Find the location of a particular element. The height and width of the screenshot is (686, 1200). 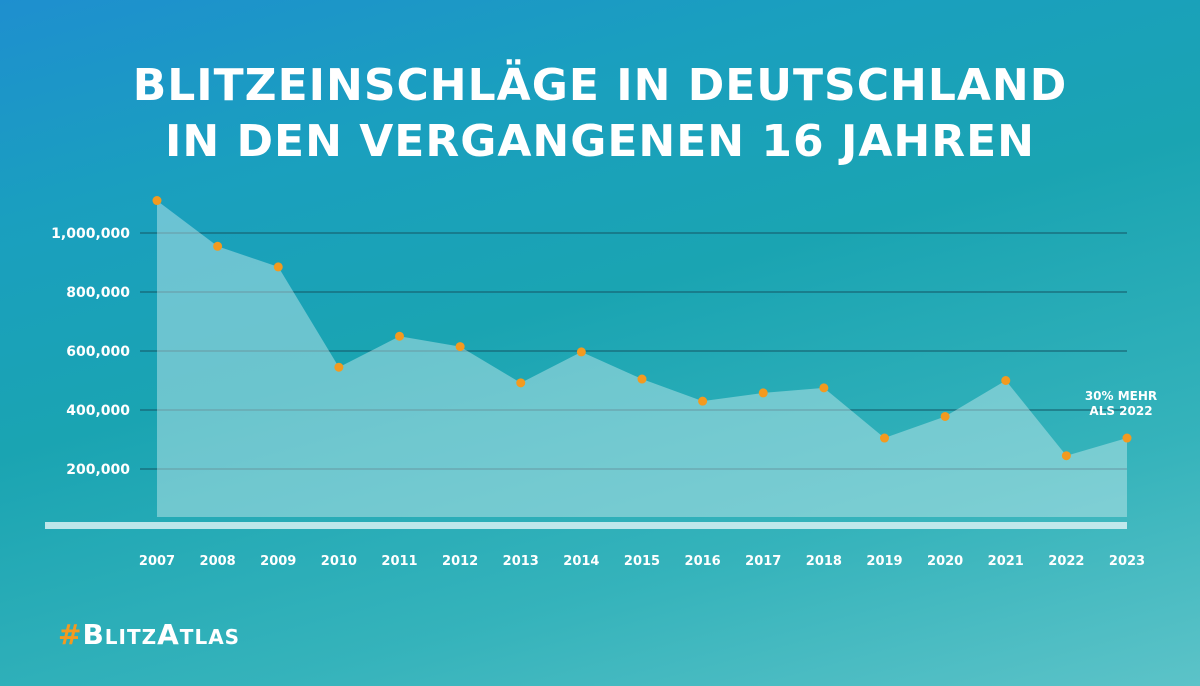

data-point-2015 is located at coordinates (642, 379).